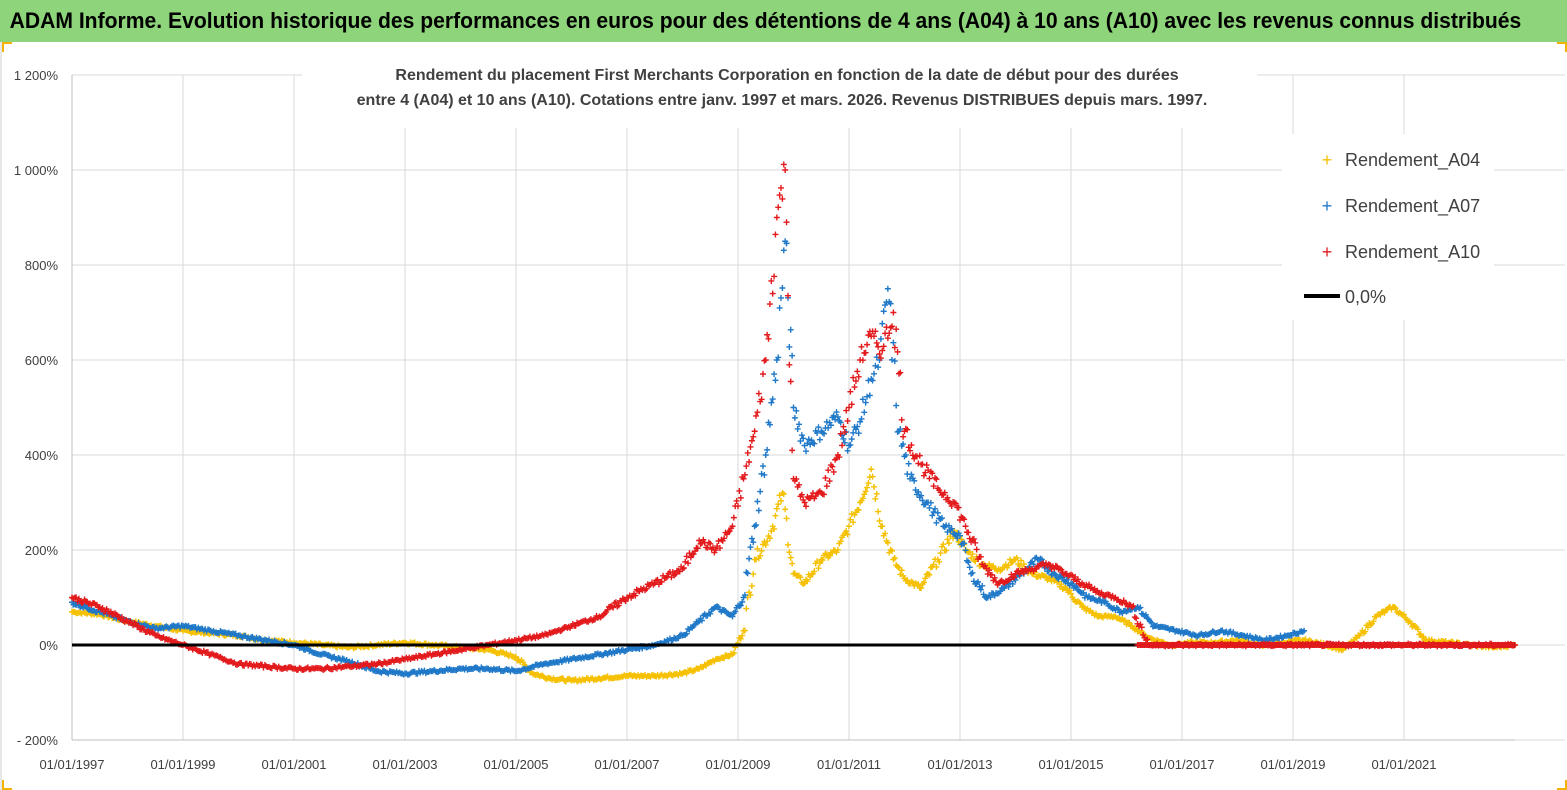 This screenshot has height=790, width=1567. What do you see at coordinates (38, 740) in the screenshot?
I see `y-tick-label: - 200%` at bounding box center [38, 740].